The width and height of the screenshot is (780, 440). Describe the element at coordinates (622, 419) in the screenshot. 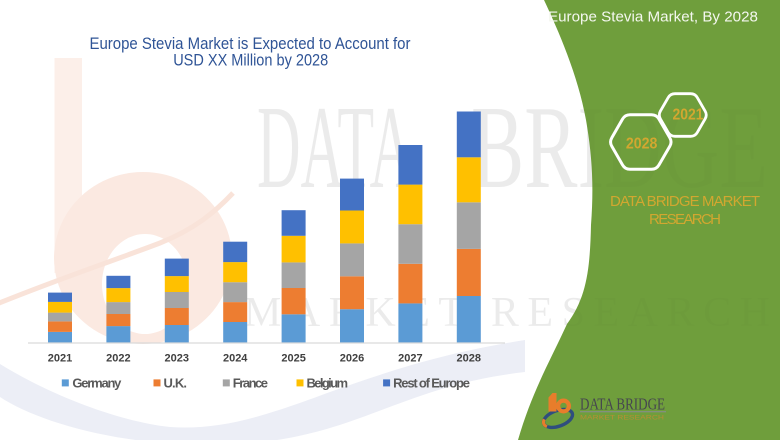

I see `svg-text: MARKET RESEARCH` at that location.